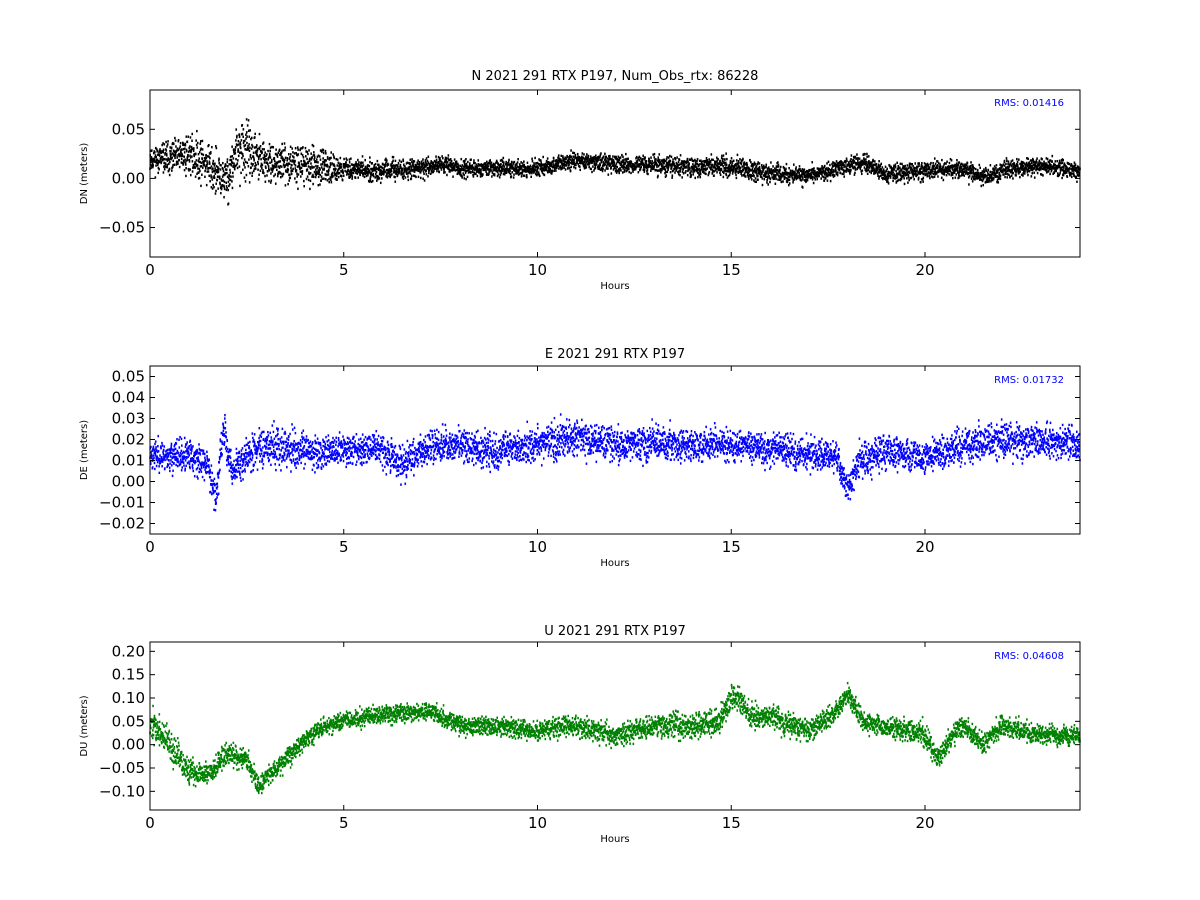  What do you see at coordinates (615, 162) in the screenshot?
I see `scatter-points` at bounding box center [615, 162].